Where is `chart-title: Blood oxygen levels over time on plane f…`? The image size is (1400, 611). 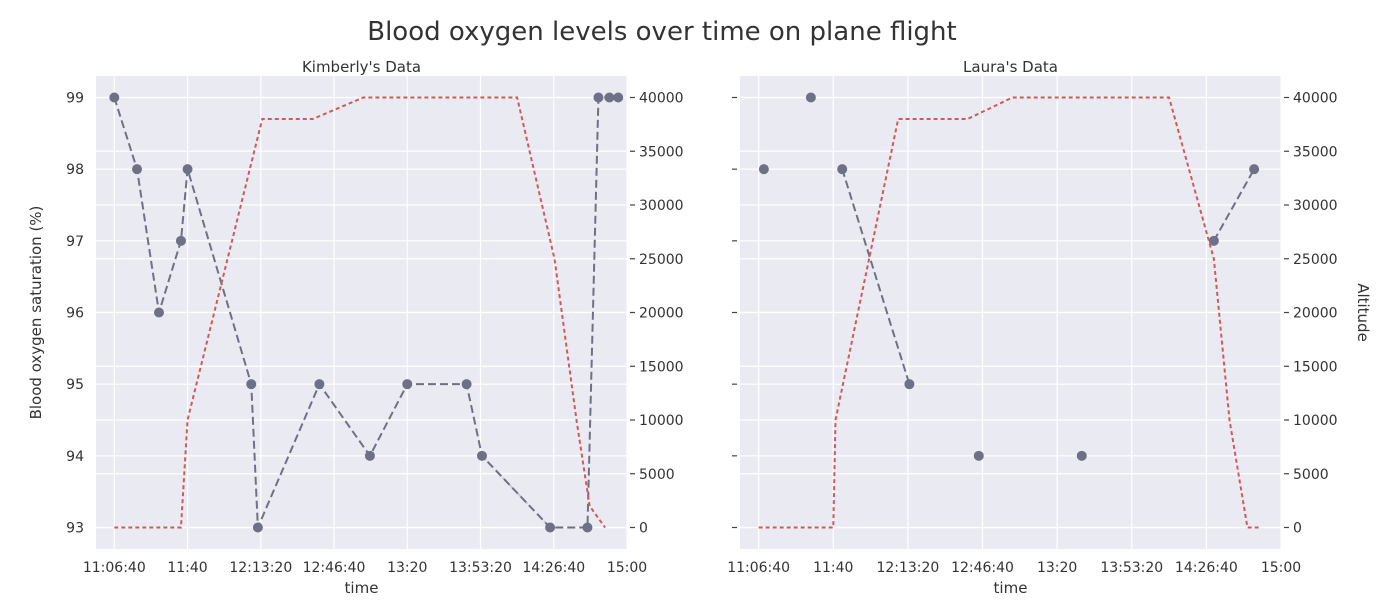
chart-title: Blood oxygen levels over time on plane f… is located at coordinates (661, 32).